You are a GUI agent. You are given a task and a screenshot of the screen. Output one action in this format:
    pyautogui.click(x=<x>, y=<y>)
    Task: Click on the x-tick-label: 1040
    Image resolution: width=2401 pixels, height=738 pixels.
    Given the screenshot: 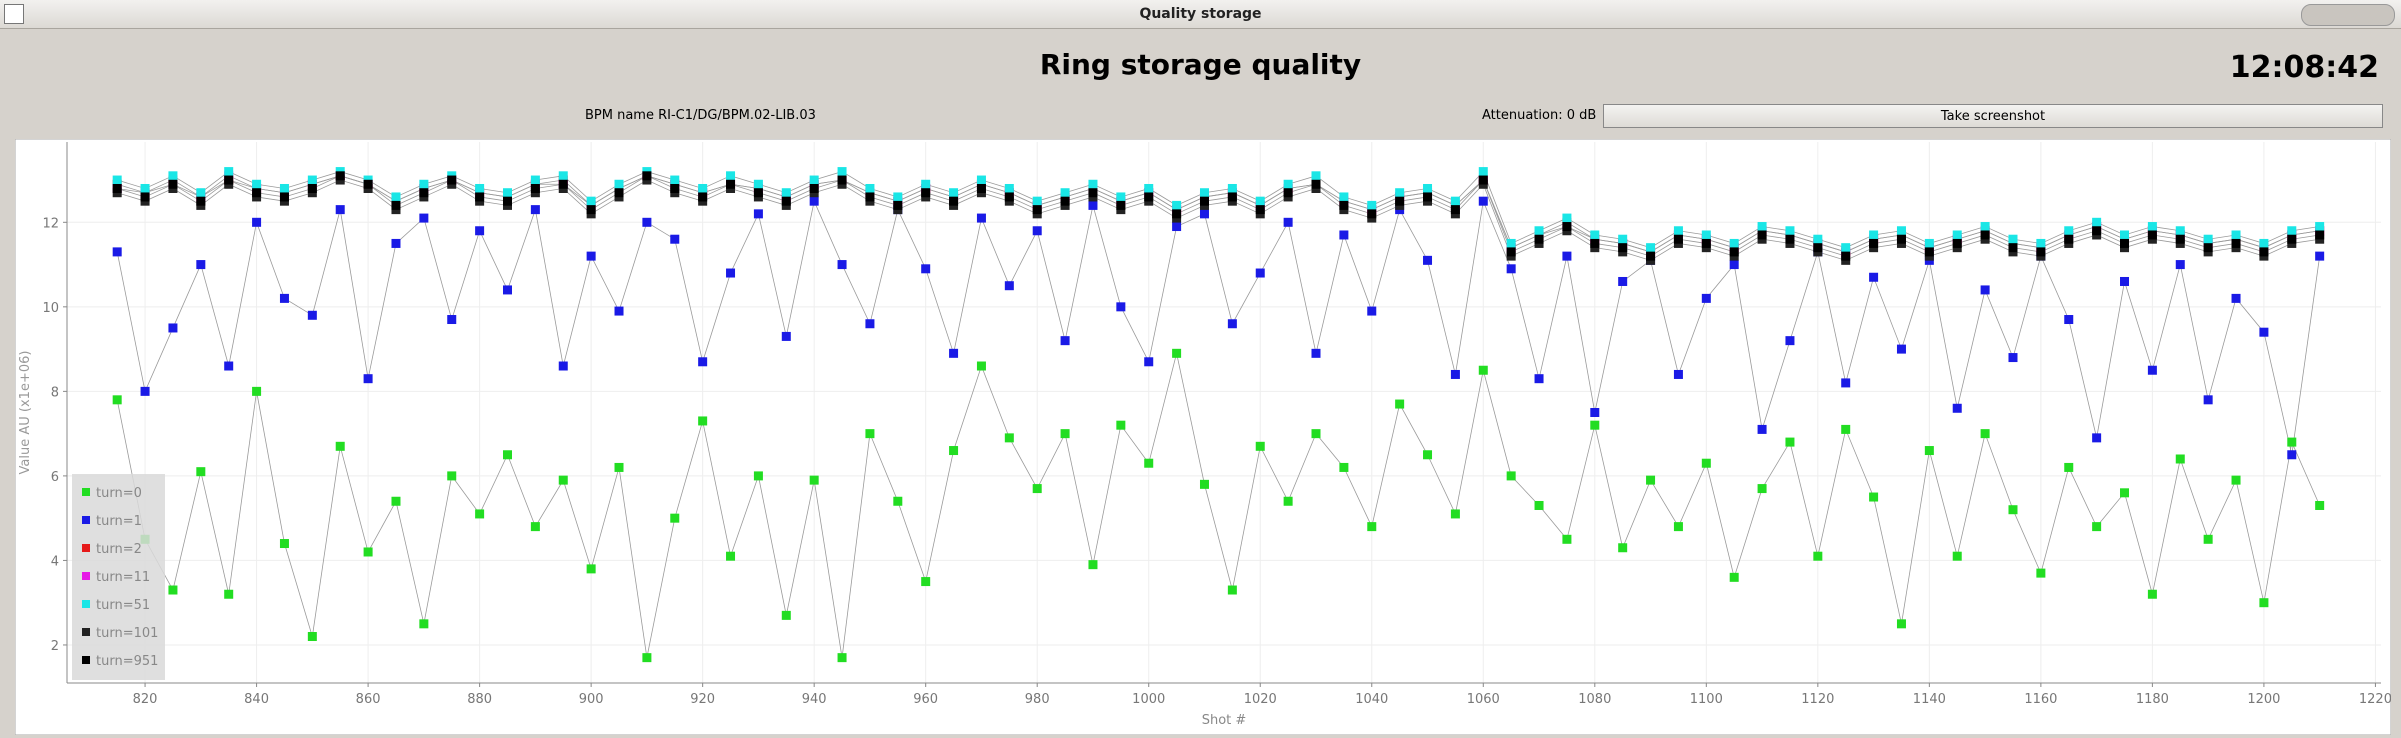 What is the action you would take?
    pyautogui.click(x=1371, y=699)
    